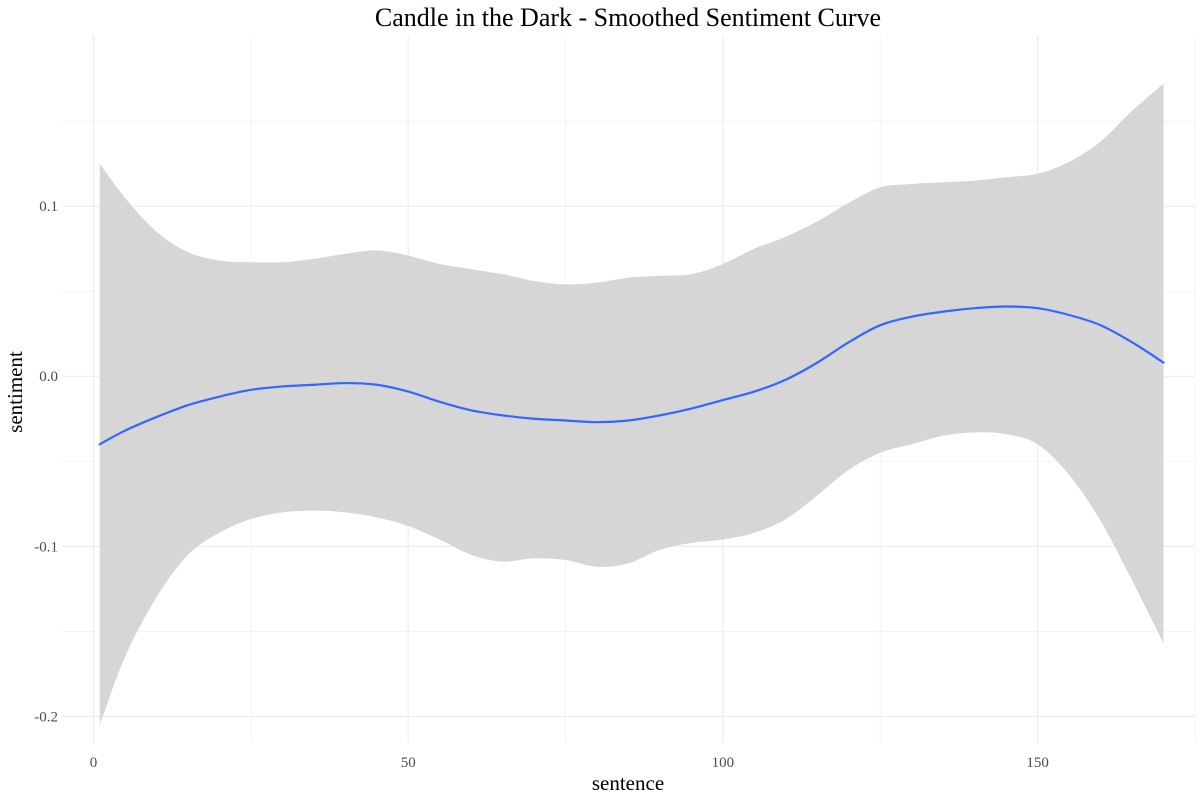  Describe the element at coordinates (628, 783) in the screenshot. I see `x-axis-title: sentence` at that location.